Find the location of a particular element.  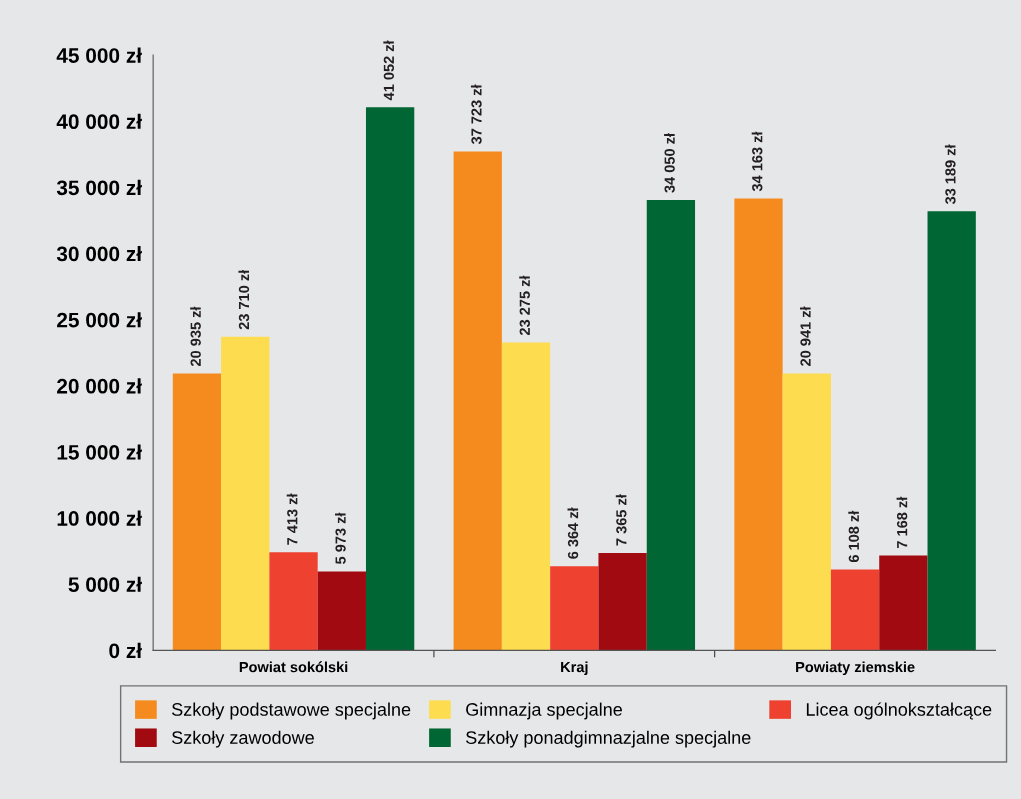

data-label: 41 052 zł is located at coordinates (389, 70).